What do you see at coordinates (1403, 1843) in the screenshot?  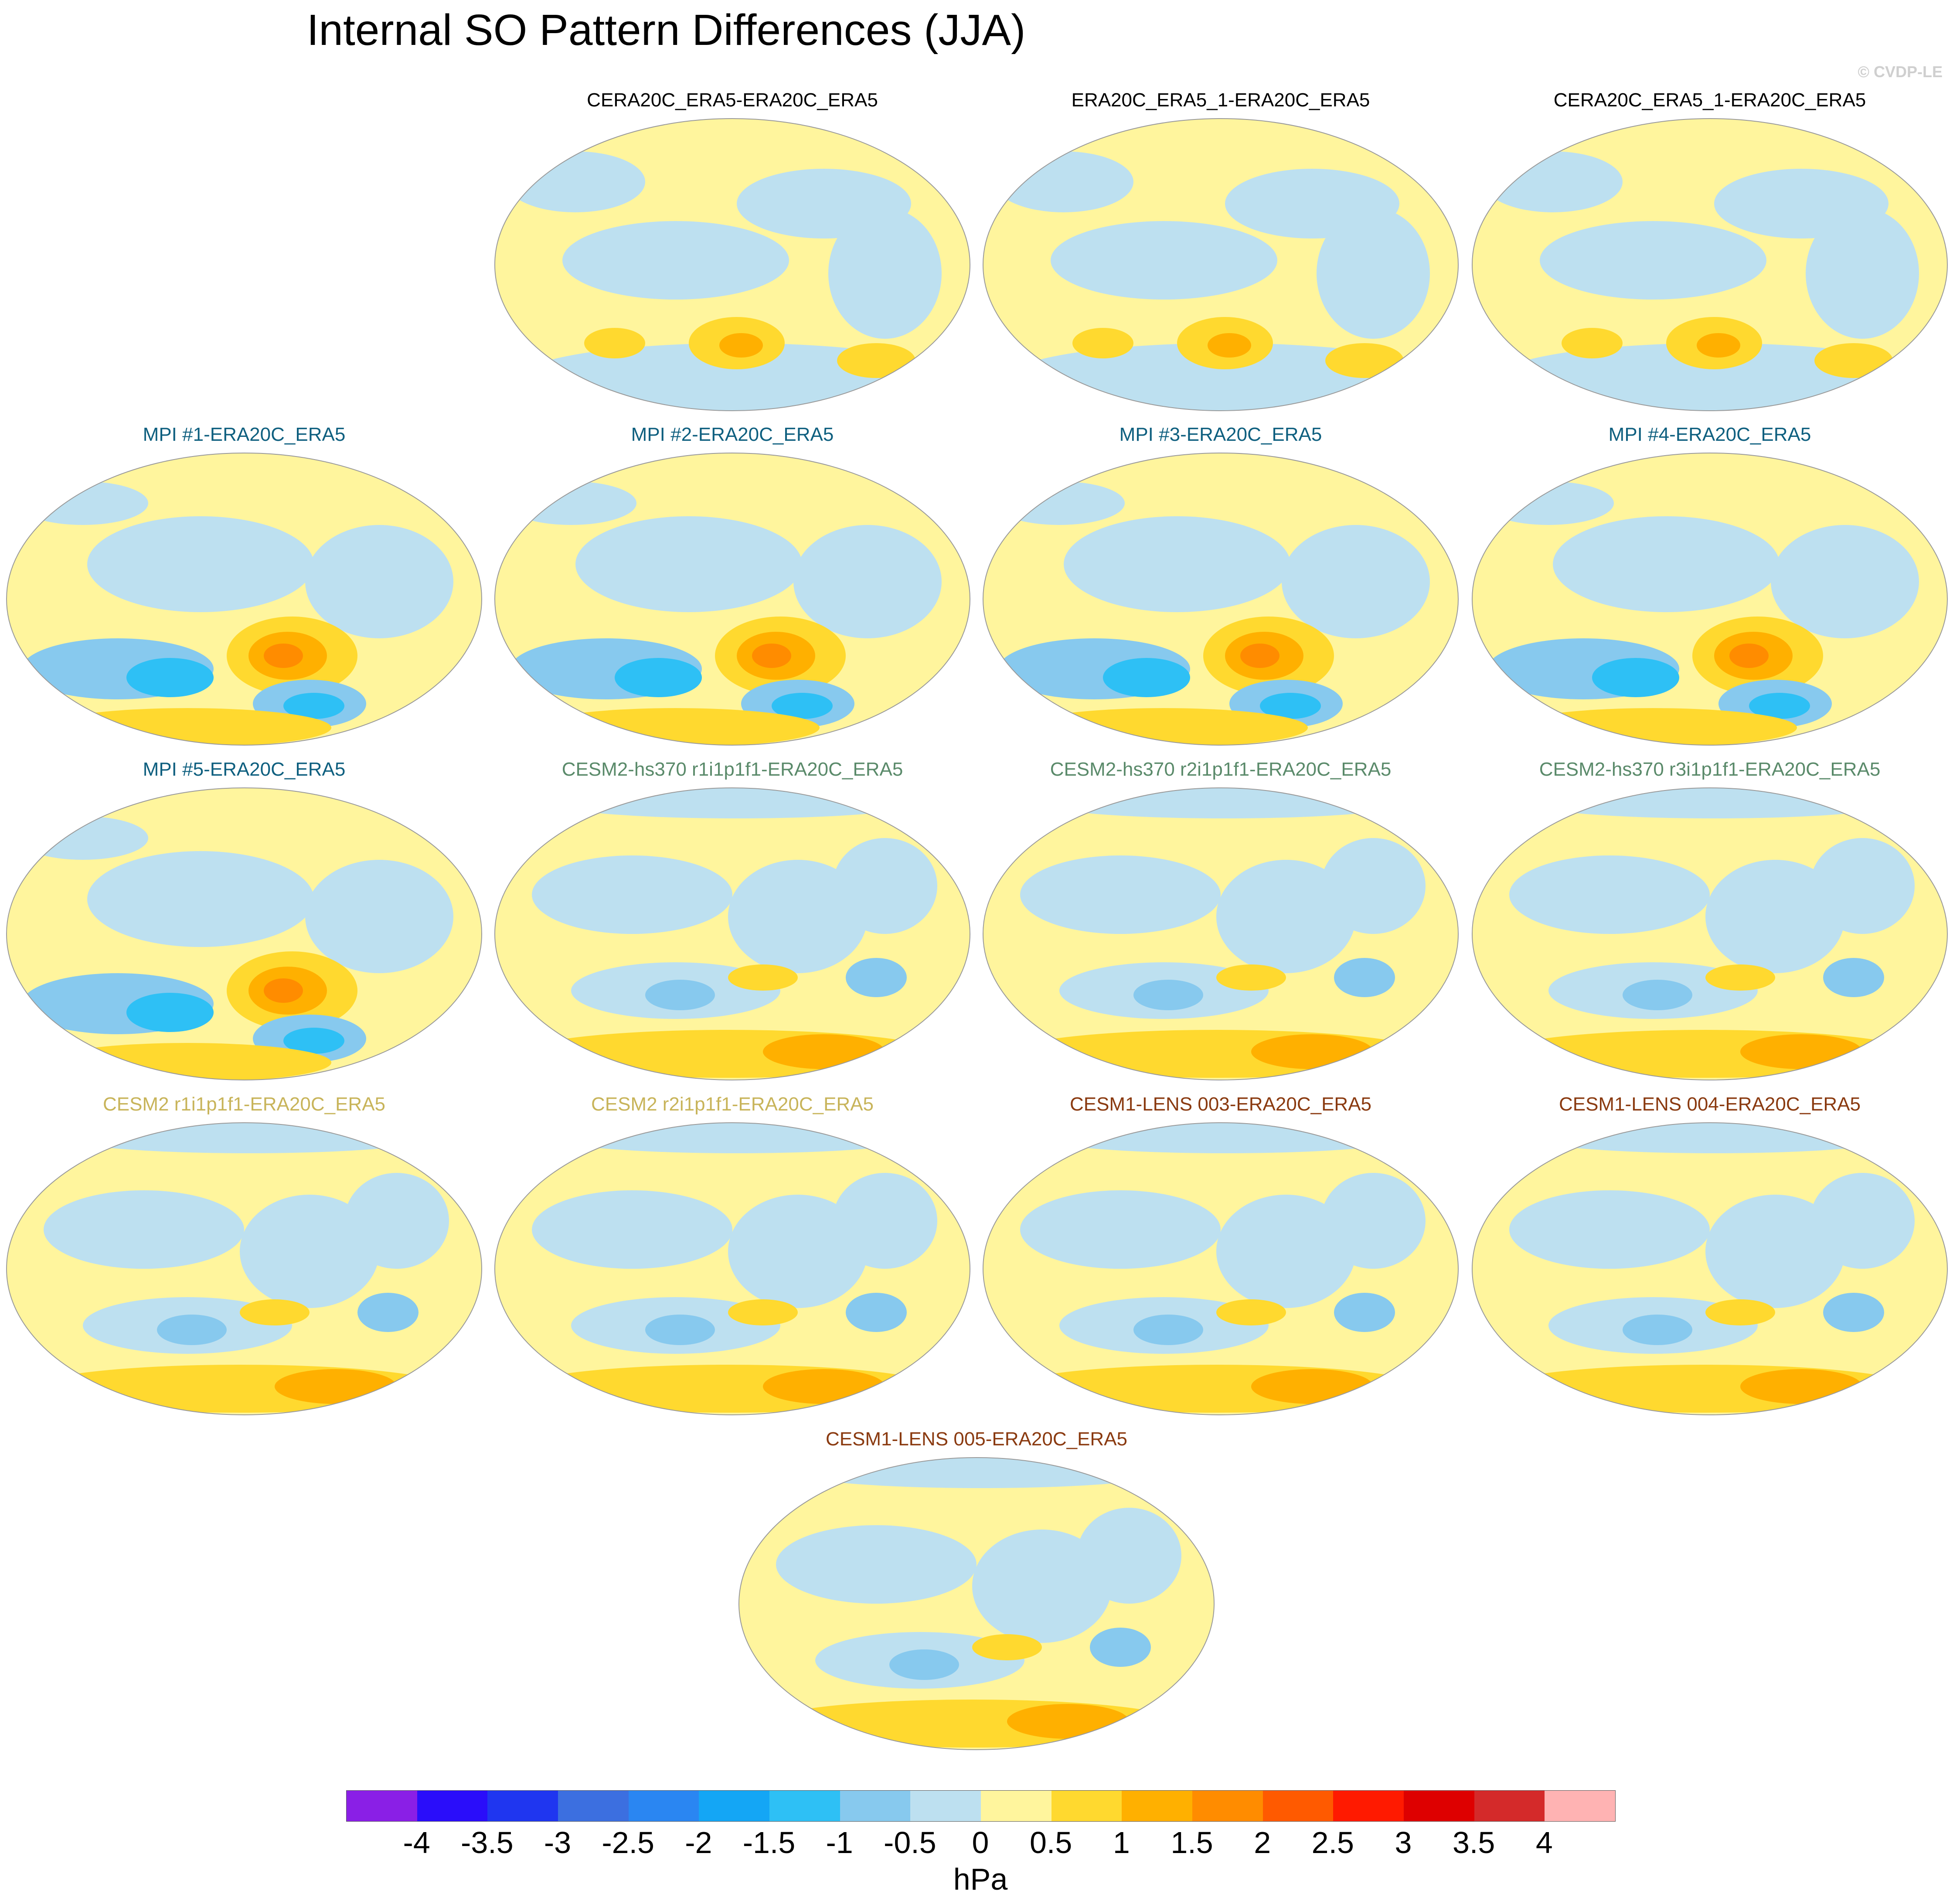 I see `colorbar-tick-label: 3` at bounding box center [1403, 1843].